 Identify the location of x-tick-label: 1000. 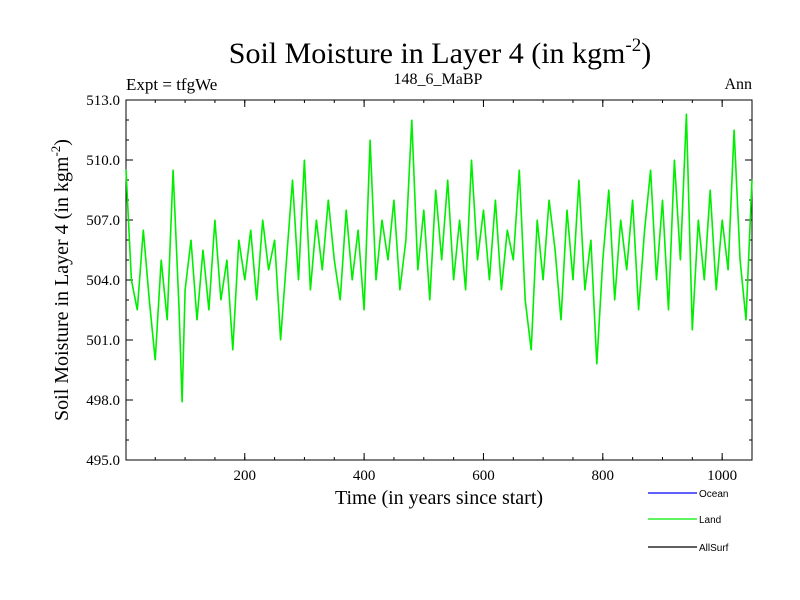
(722, 476).